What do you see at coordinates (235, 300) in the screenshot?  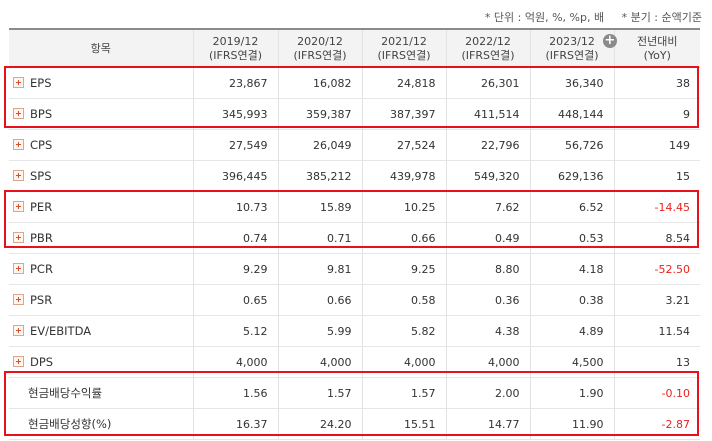 I see `value-cell: 0.65` at bounding box center [235, 300].